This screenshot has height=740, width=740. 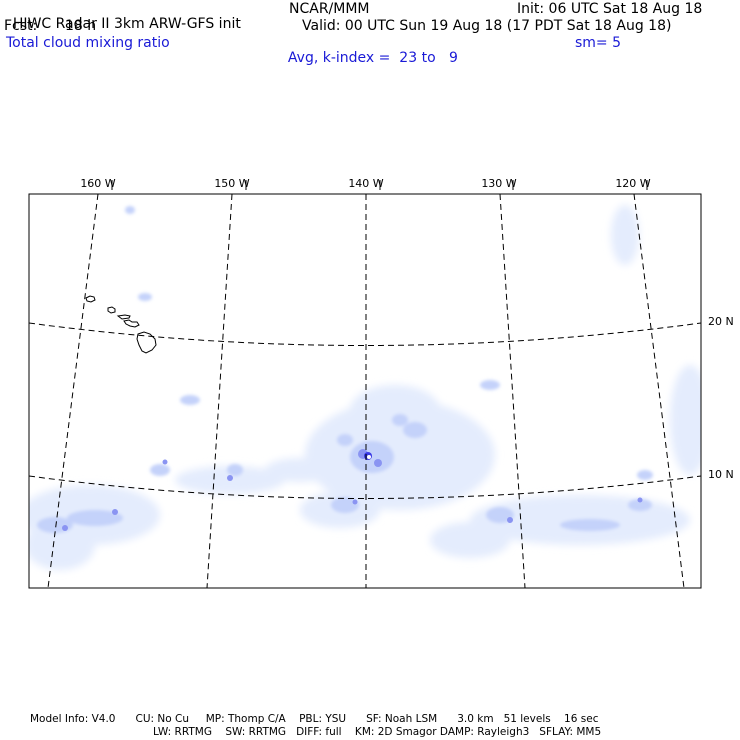 What do you see at coordinates (81, 26) in the screenshot?
I see `forecast-hours: 18 h` at bounding box center [81, 26].